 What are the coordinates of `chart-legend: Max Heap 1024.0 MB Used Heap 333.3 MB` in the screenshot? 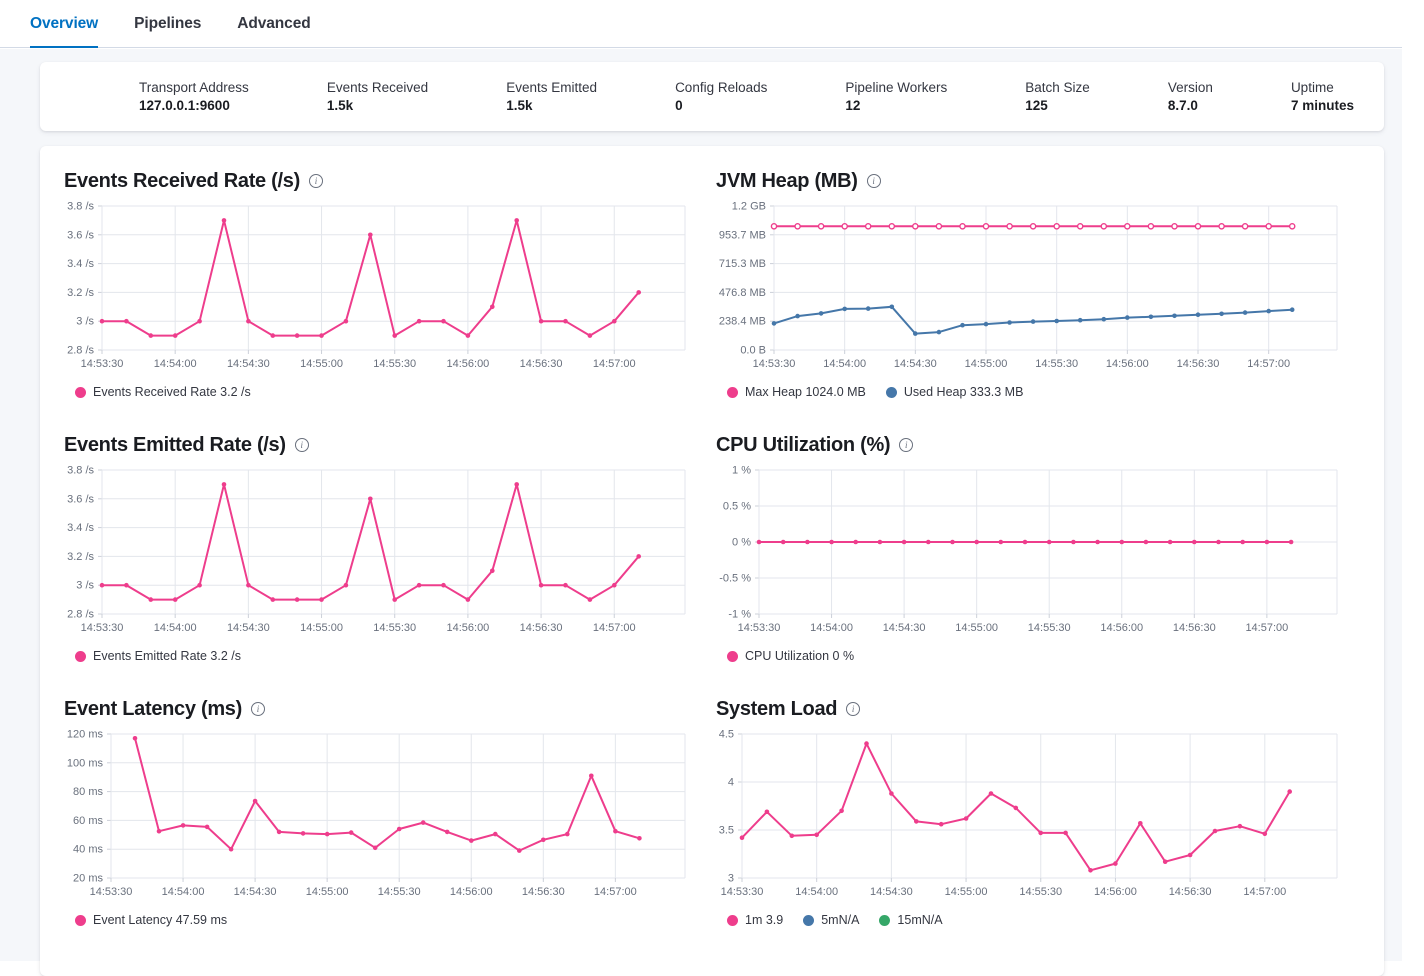 It's located at (1027, 392).